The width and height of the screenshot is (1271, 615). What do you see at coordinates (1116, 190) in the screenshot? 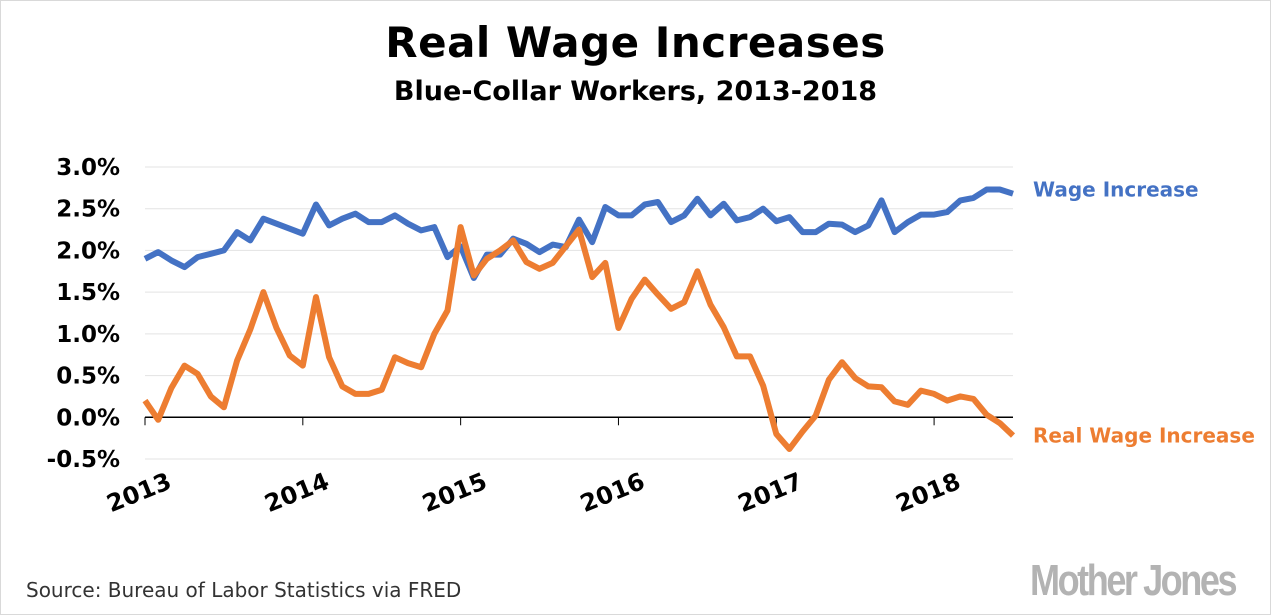
I see `series-label-wage-increase: Wage Increase` at bounding box center [1116, 190].